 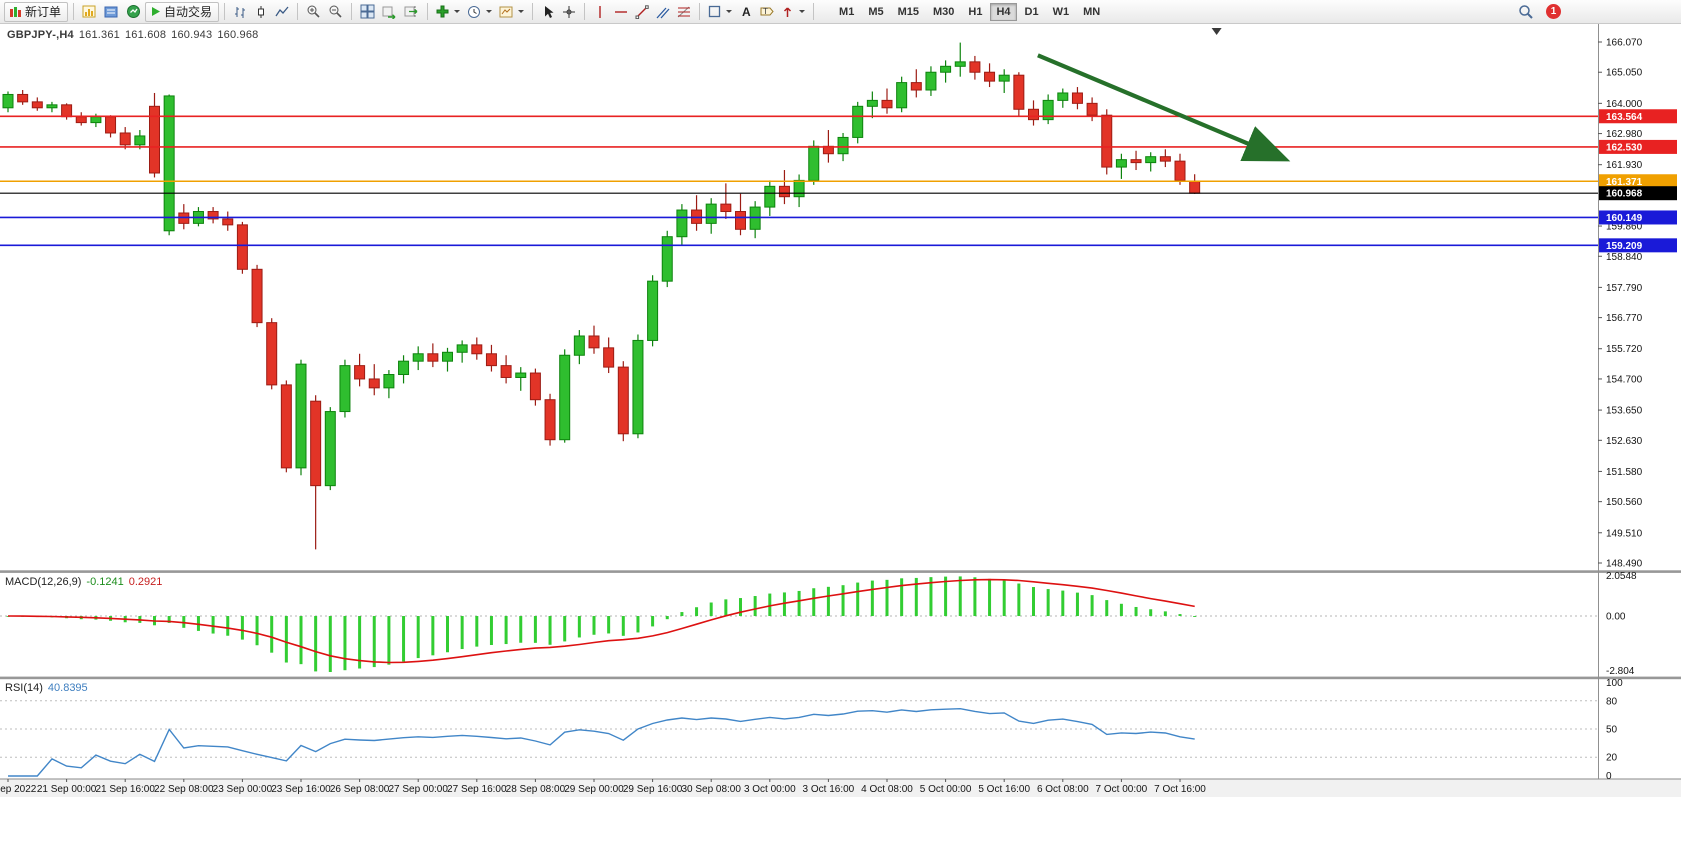 I want to click on horizontal-line-button, so click(x=621, y=12).